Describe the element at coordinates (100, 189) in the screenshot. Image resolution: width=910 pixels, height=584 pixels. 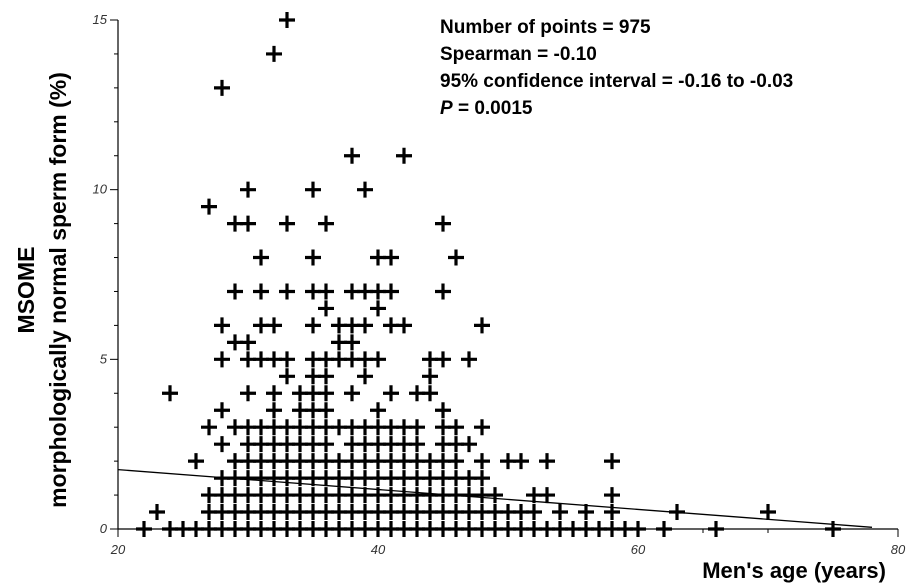
I see `y-tick-label: 10` at that location.